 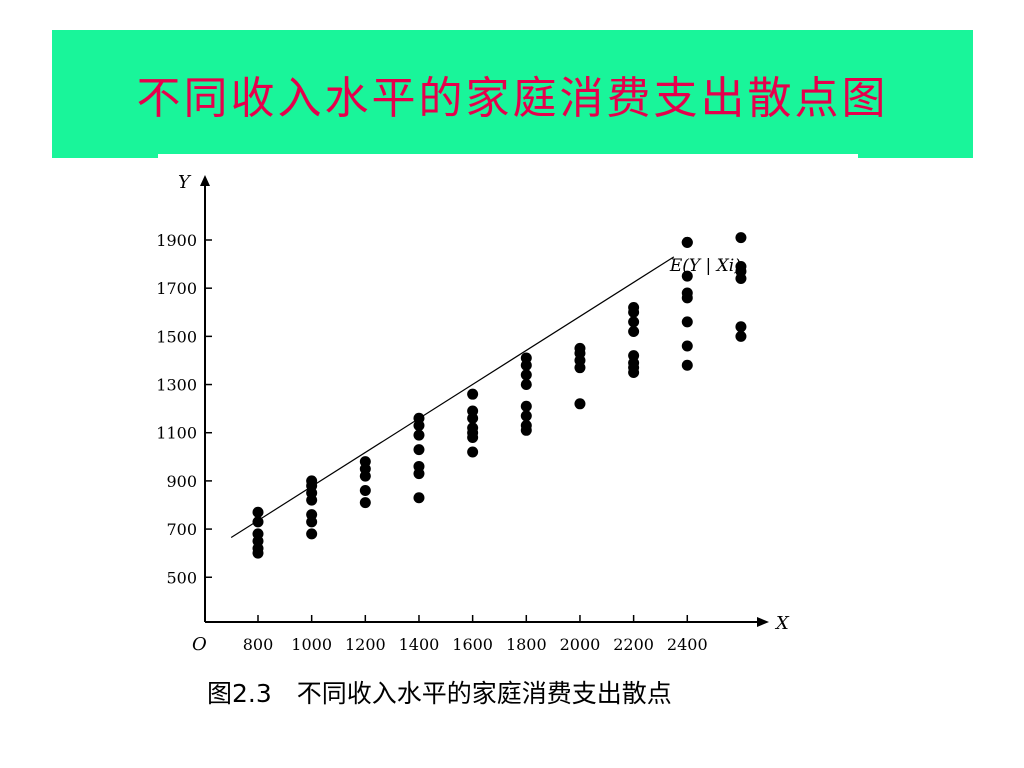 I want to click on x-tick-label: 2400, so click(x=687, y=644).